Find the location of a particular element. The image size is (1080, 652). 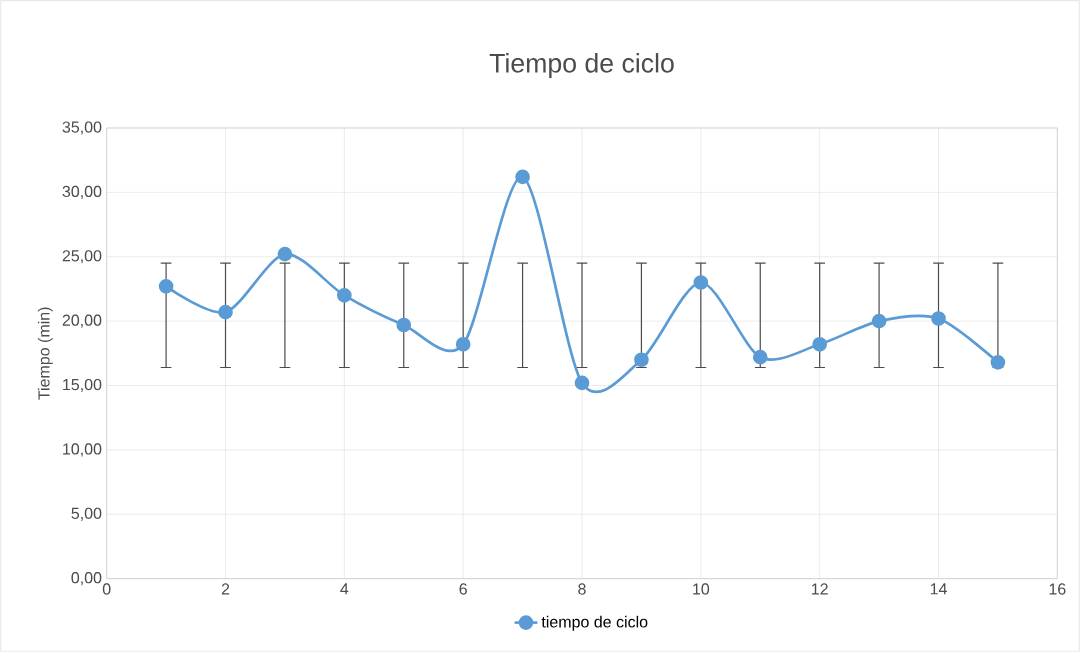

y-axis-title: Tiempo (min) is located at coordinates (45, 353).